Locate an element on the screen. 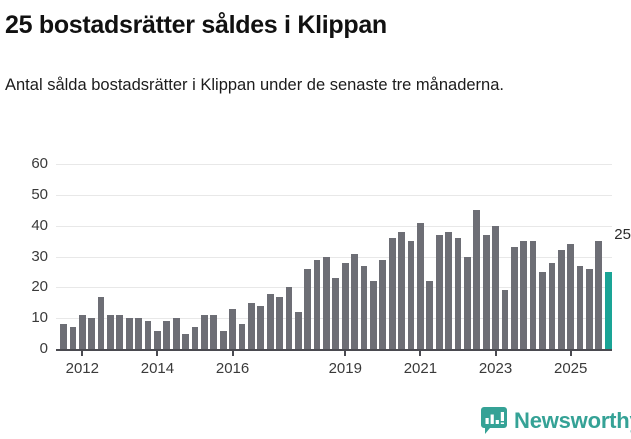 The width and height of the screenshot is (631, 439). x-axis-tick-label: 2016 is located at coordinates (232, 368).